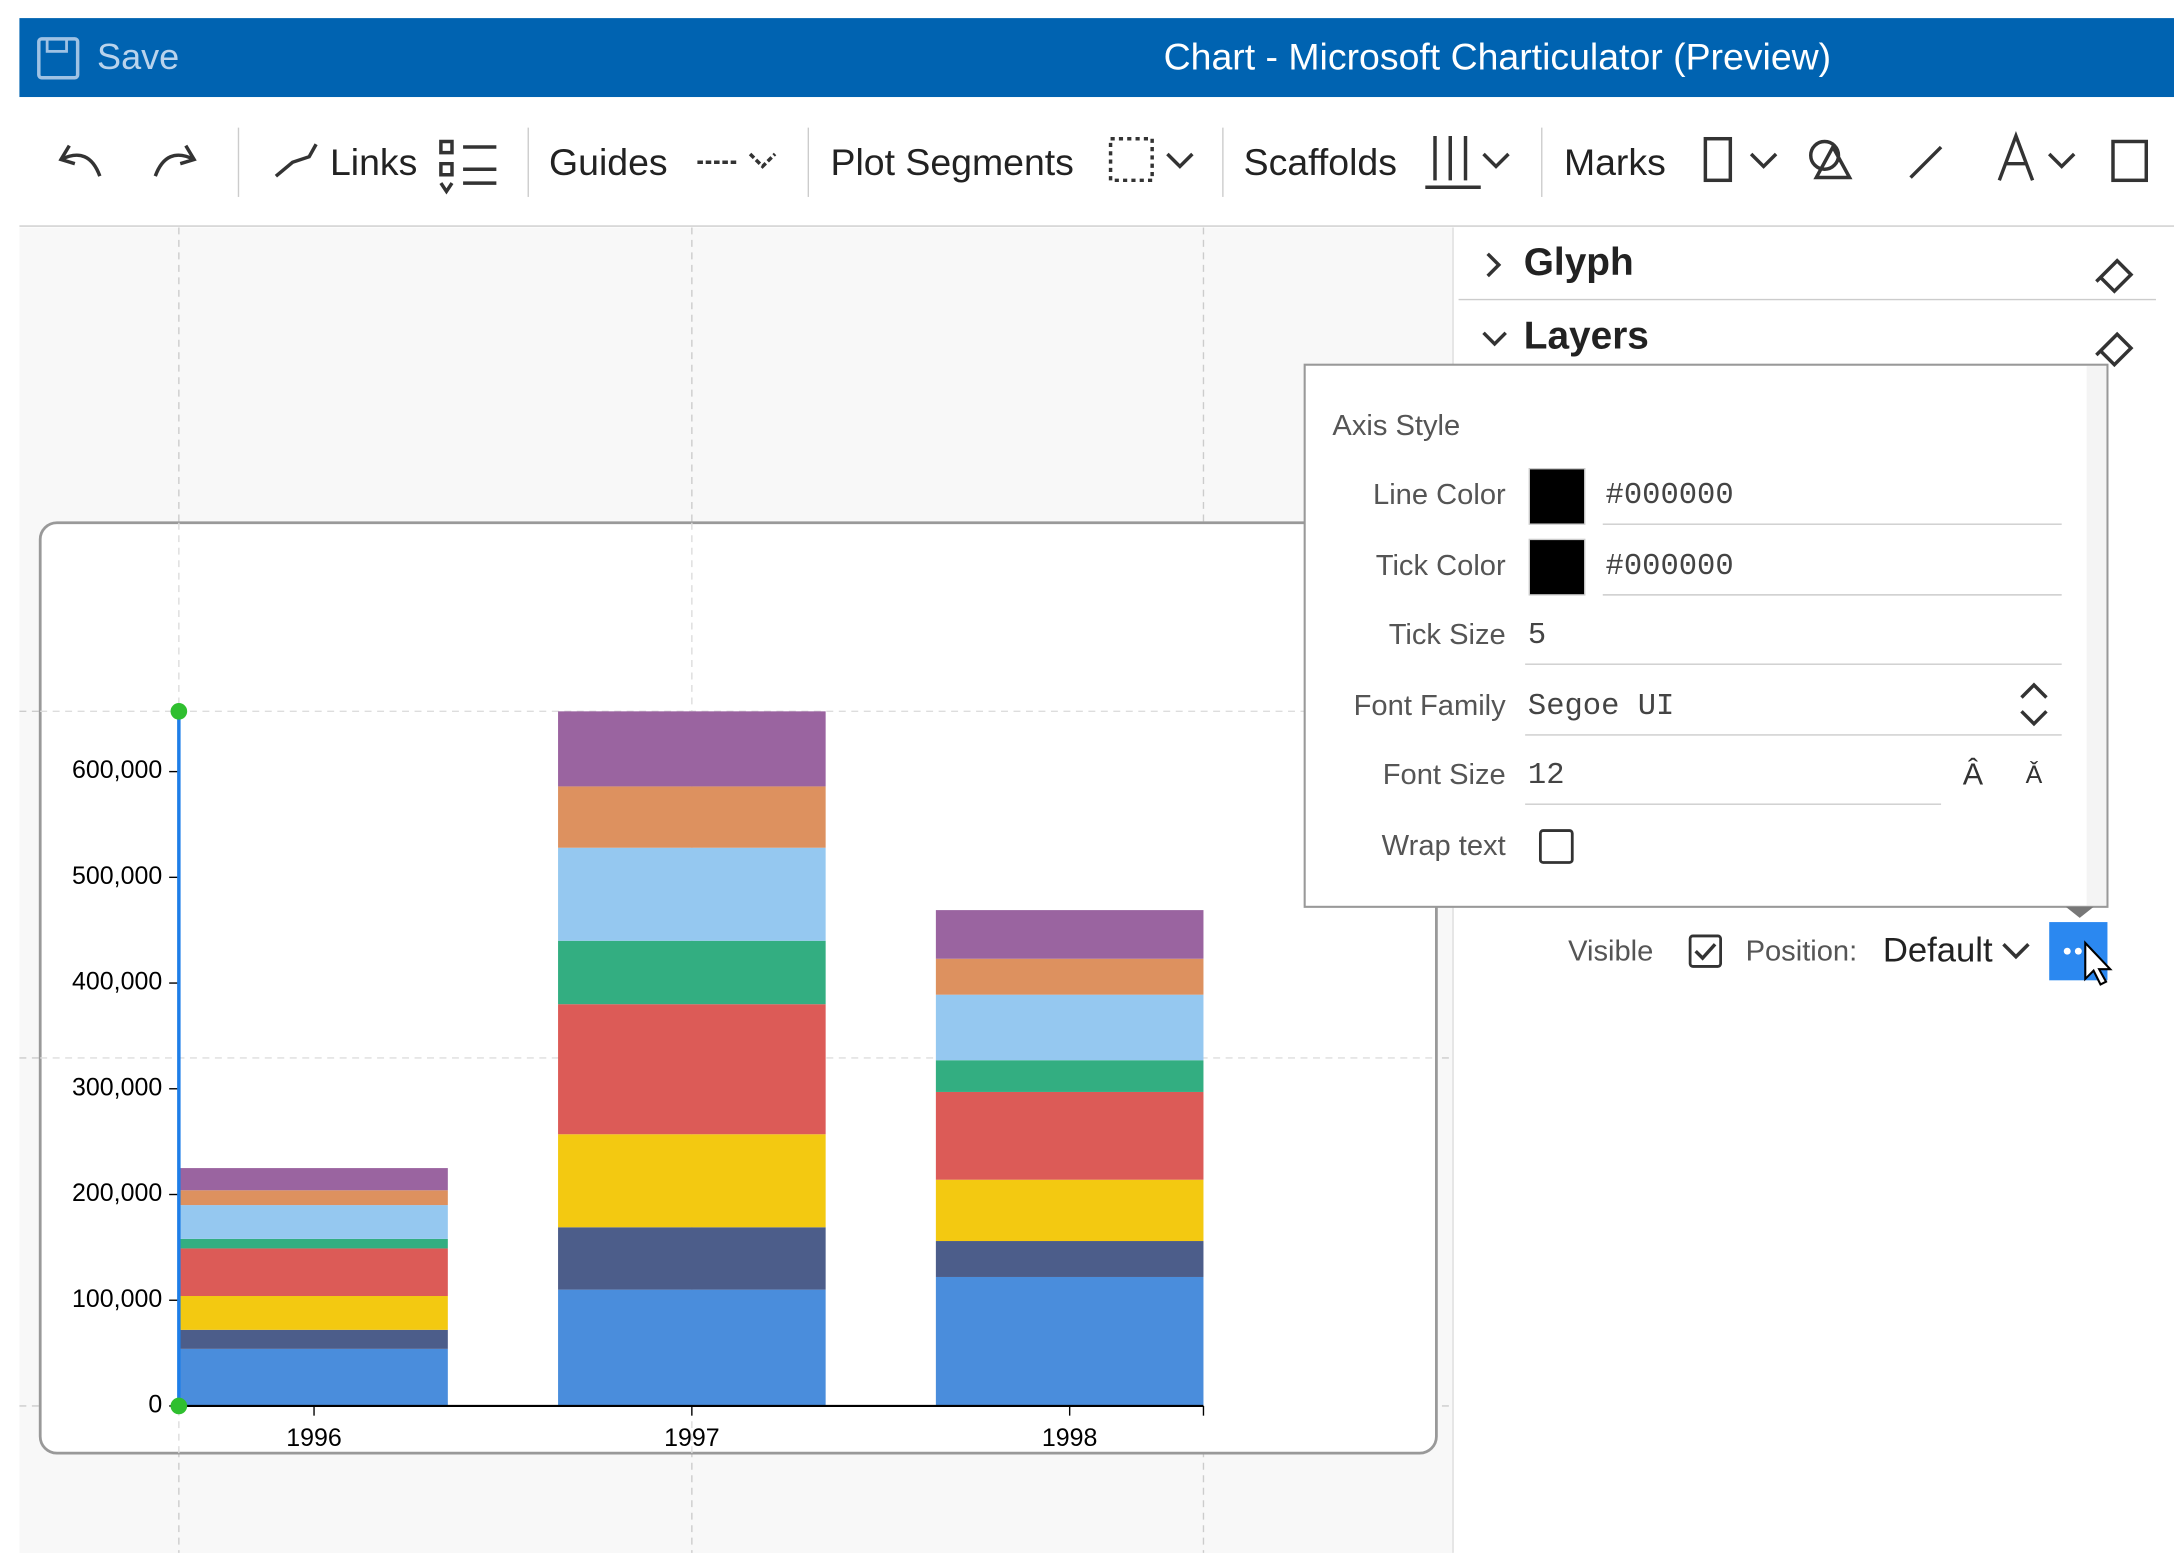  I want to click on save-button: Save, so click(108, 58).